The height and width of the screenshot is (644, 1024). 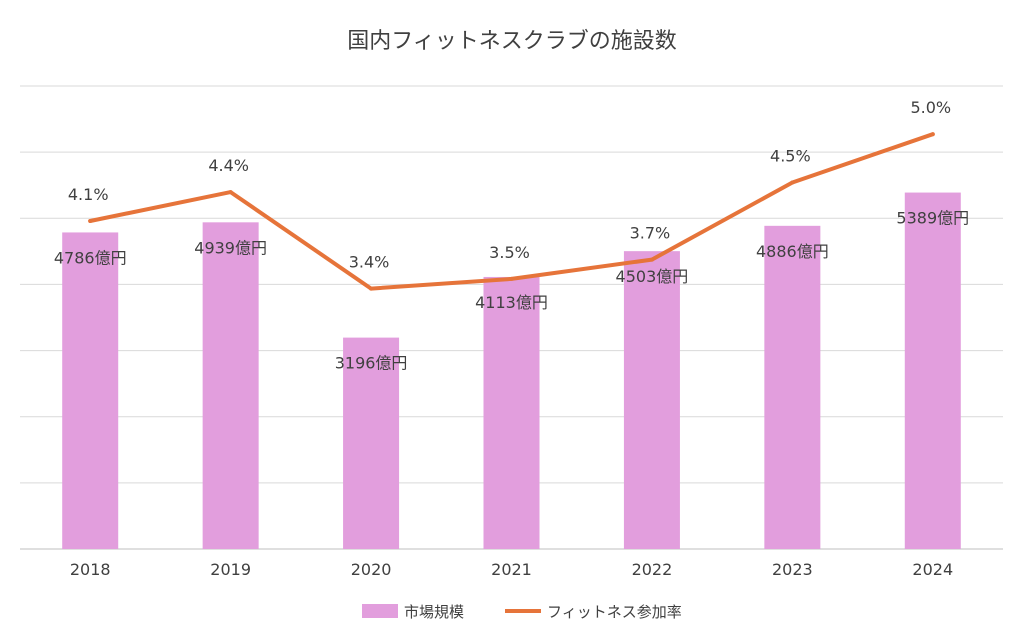 What do you see at coordinates (792, 251) in the screenshot?
I see `bar-label-2023: 4886億円` at bounding box center [792, 251].